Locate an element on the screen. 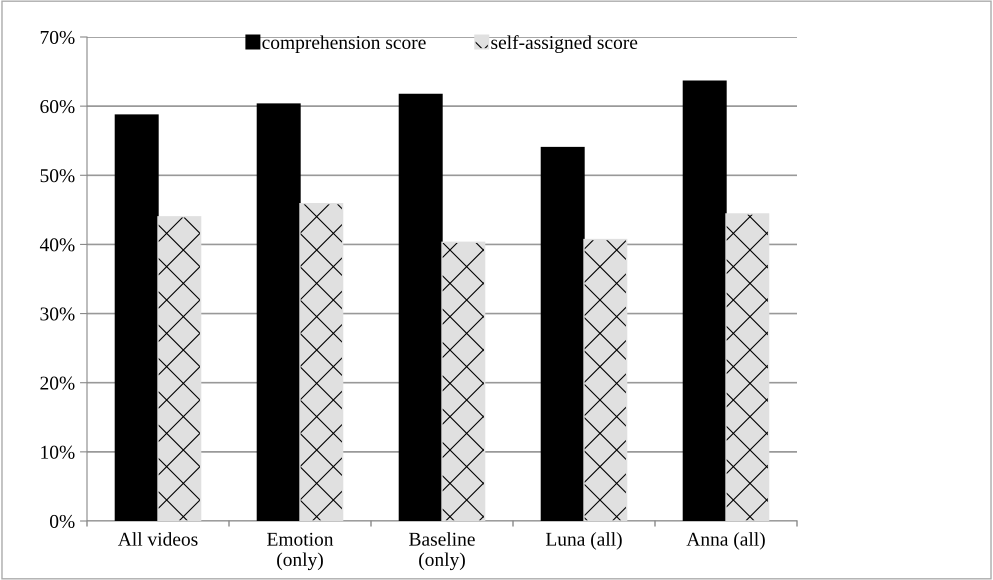 The height and width of the screenshot is (580, 993). x-tick-label: Emotion (only) is located at coordinates (300, 551).